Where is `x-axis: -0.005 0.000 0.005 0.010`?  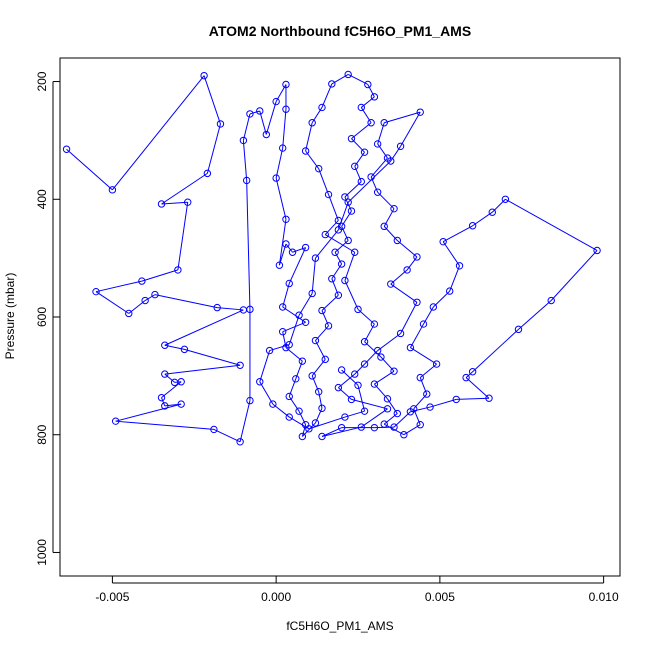 x-axis: -0.005 0.000 0.005 0.010 is located at coordinates (357, 590).